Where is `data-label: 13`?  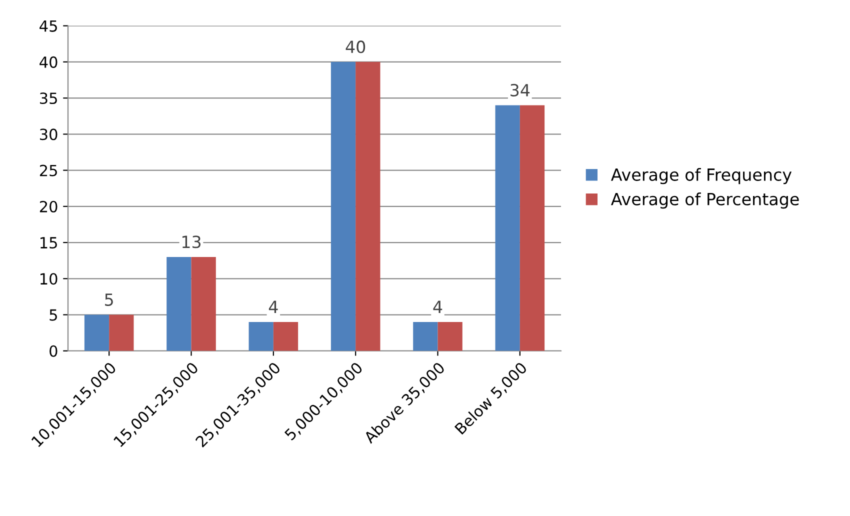
data-label: 13 is located at coordinates (191, 242).